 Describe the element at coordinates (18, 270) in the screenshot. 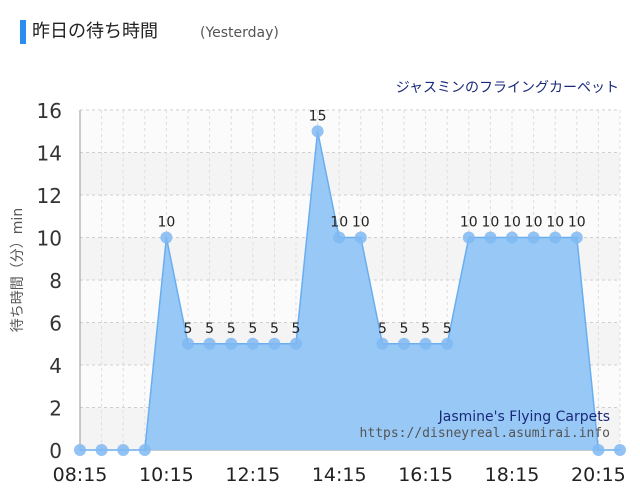

I see `y-axis-label: 待ち時間（分）min` at that location.